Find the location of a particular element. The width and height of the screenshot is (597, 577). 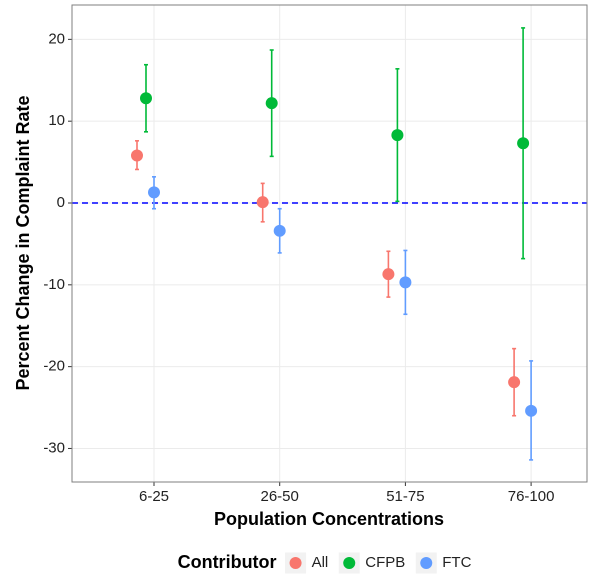

x-axis-title: Population Concentrations is located at coordinates (329, 519).